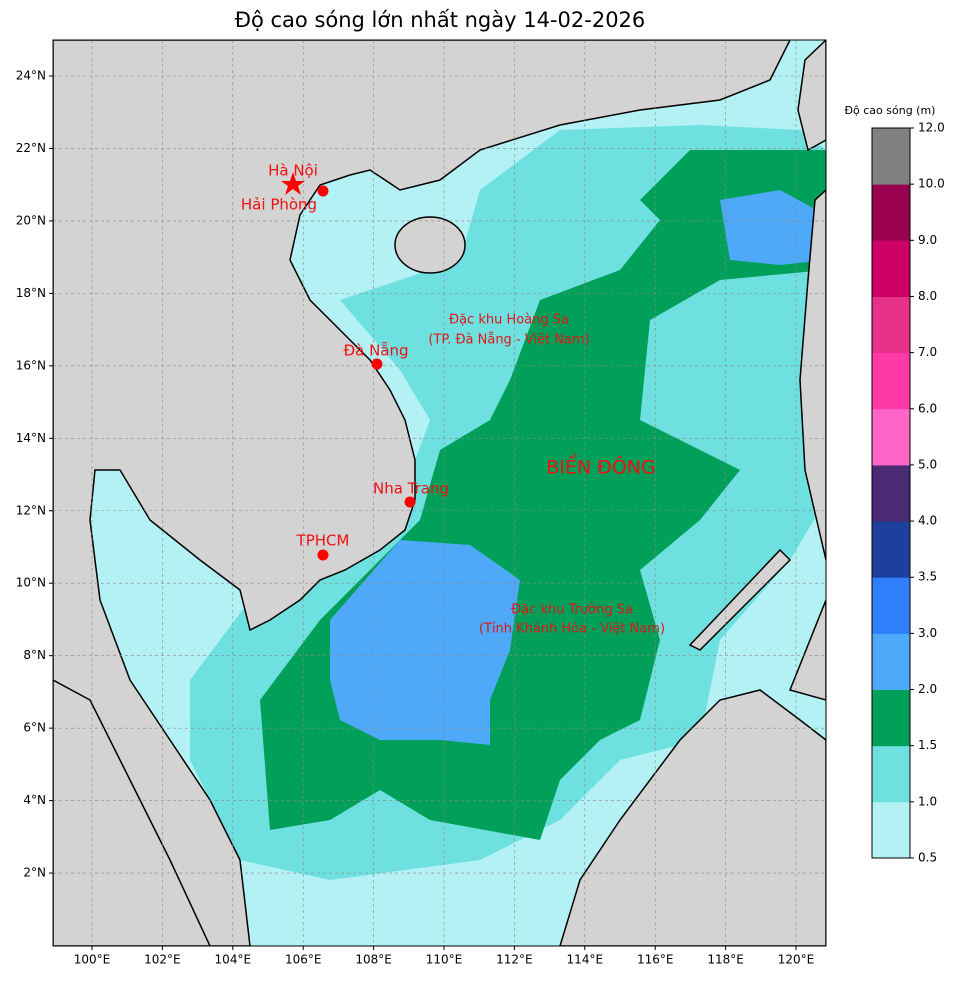  What do you see at coordinates (927, 240) in the screenshot?
I see `colorbar-tick-label: 9.0` at bounding box center [927, 240].